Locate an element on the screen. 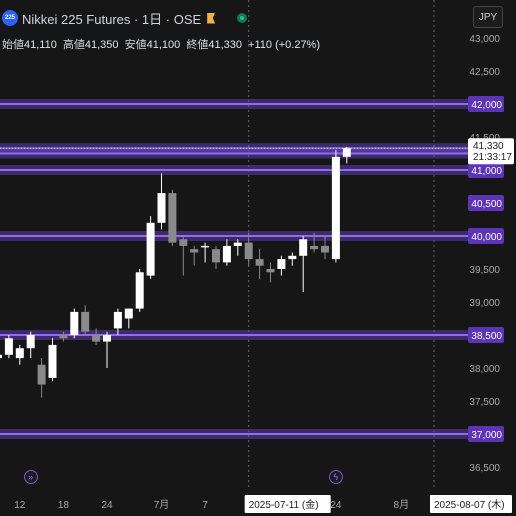 This screenshot has width=516, height=516. open-label: 始値 is located at coordinates (13, 45).